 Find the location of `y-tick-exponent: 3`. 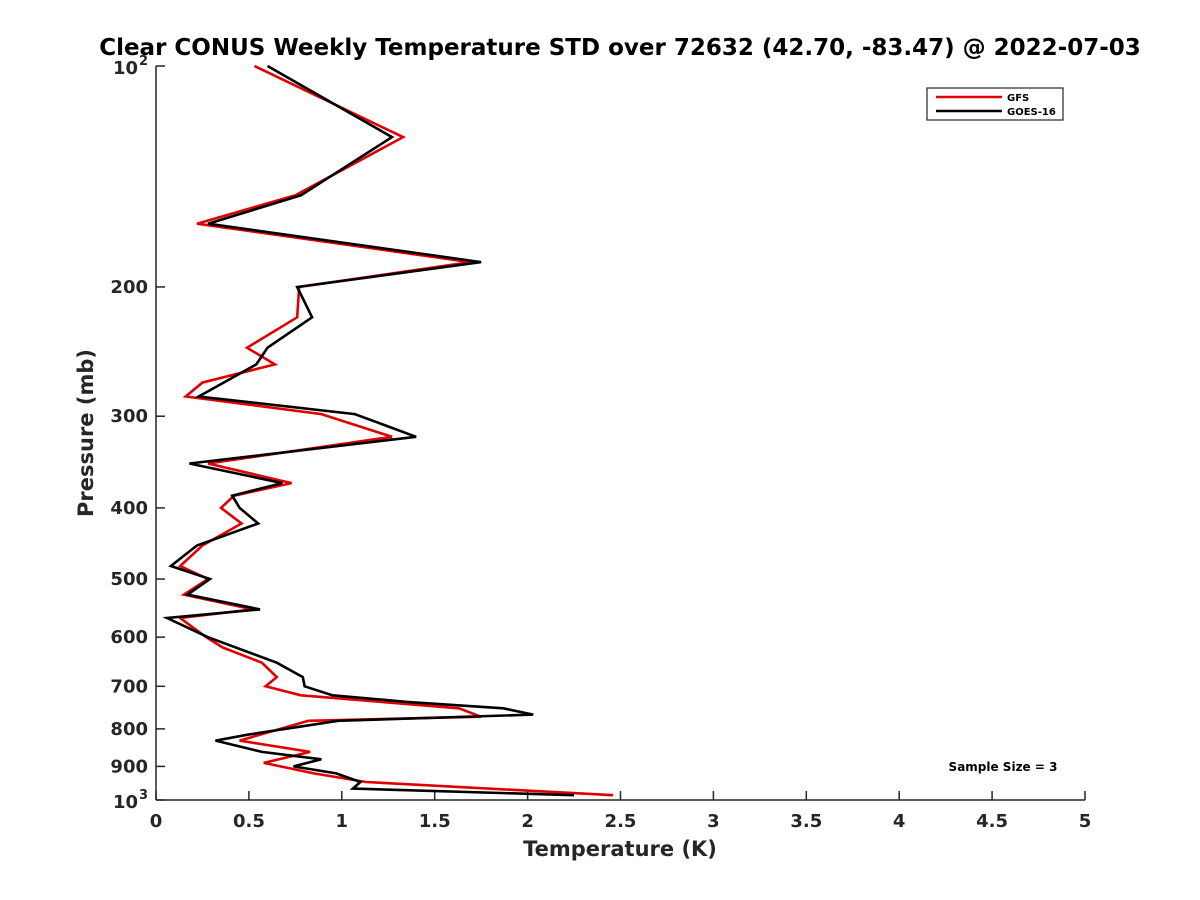

y-tick-exponent: 3 is located at coordinates (143, 795).